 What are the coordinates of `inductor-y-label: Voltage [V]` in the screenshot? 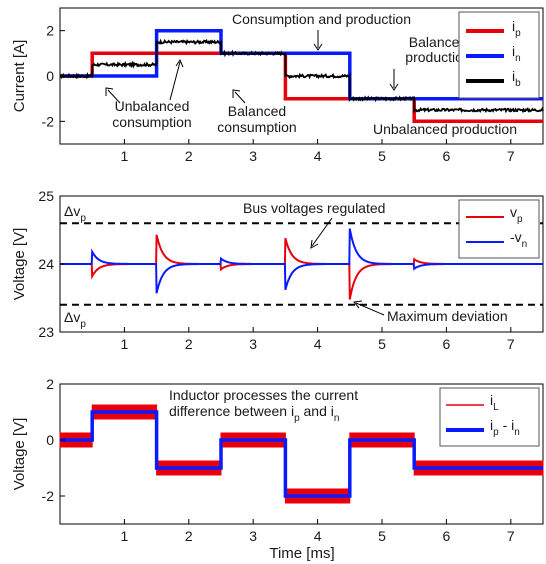 It's located at (19, 454).